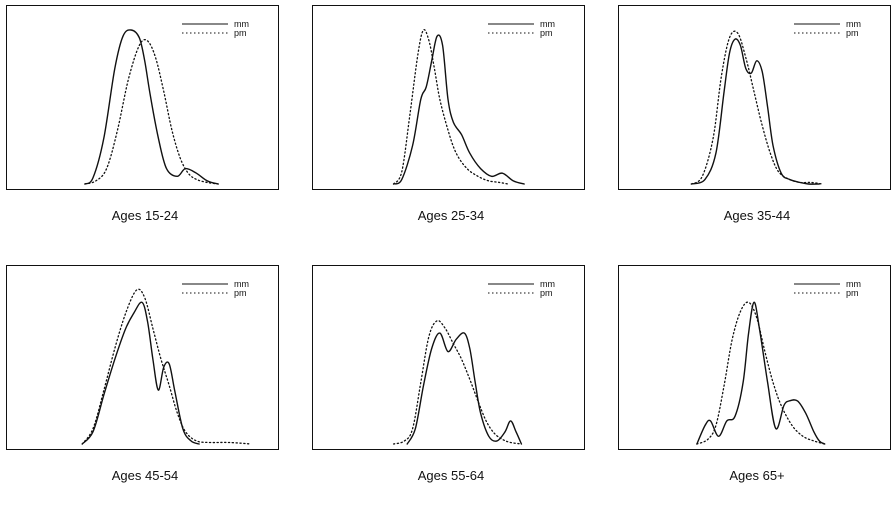  I want to click on panel-caption: Ages 65+, so click(757, 475).